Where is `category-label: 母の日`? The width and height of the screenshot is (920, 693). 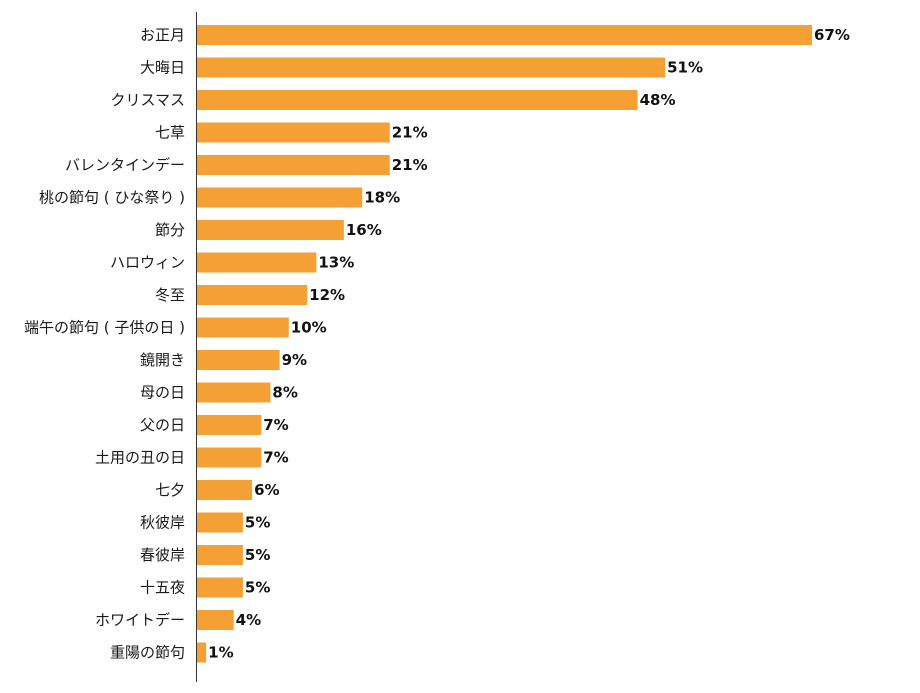
category-label: 母の日 is located at coordinates (162, 393).